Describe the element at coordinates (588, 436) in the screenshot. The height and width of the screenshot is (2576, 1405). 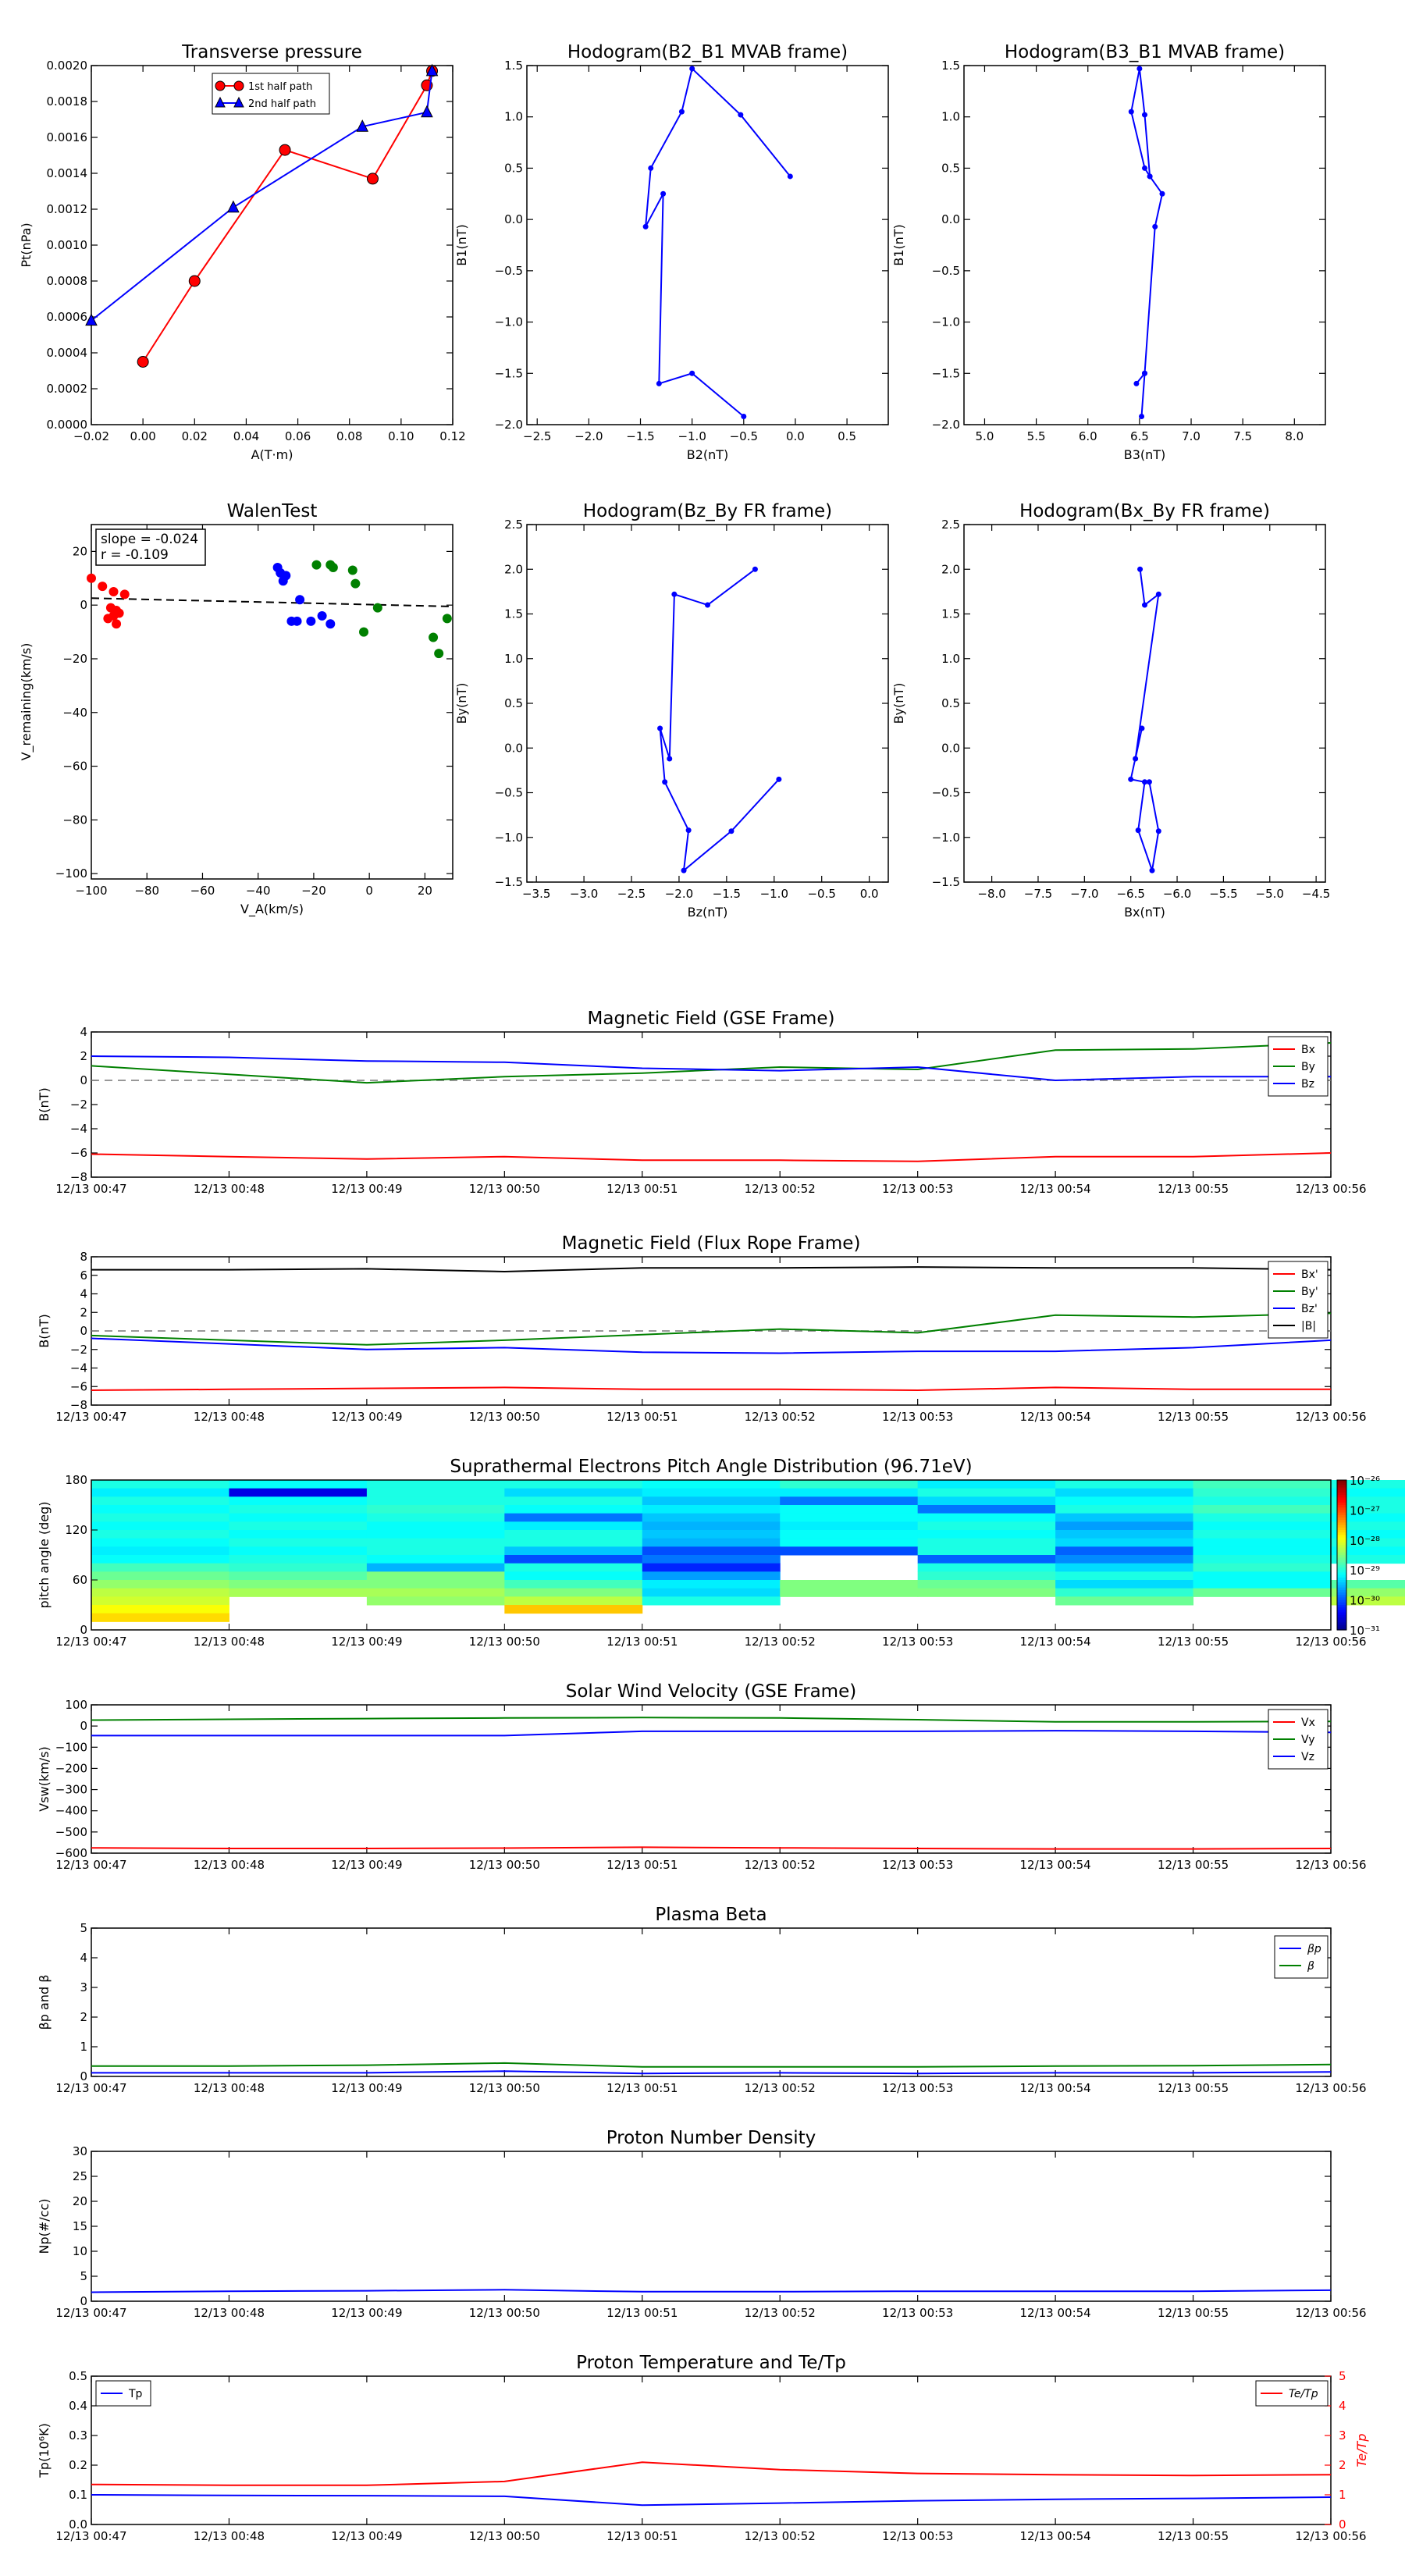
I see `x-tick-label: −2.0` at that location.